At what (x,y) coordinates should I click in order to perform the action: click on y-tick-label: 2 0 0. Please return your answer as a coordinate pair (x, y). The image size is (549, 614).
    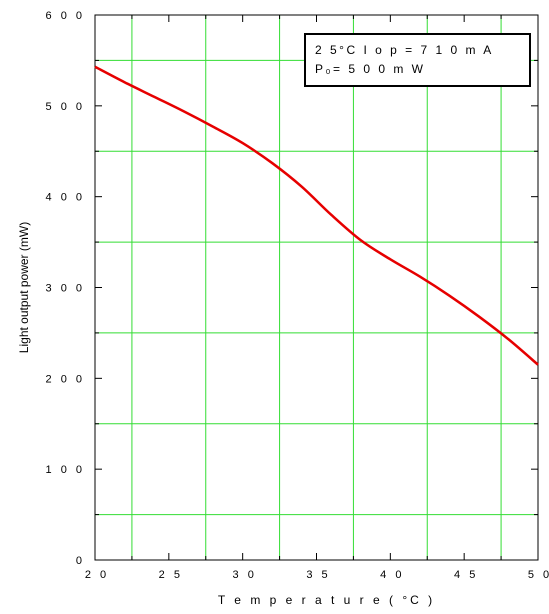
    Looking at the image, I should click on (65, 379).